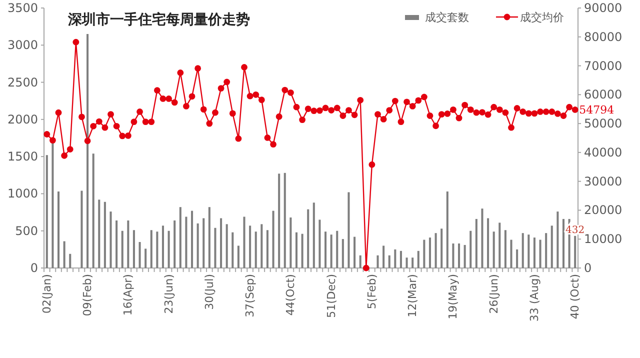 This screenshot has height=358, width=640. What do you see at coordinates (413, 296) in the screenshot?
I see `x-tick-label: 12(Mar)` at bounding box center [413, 296].